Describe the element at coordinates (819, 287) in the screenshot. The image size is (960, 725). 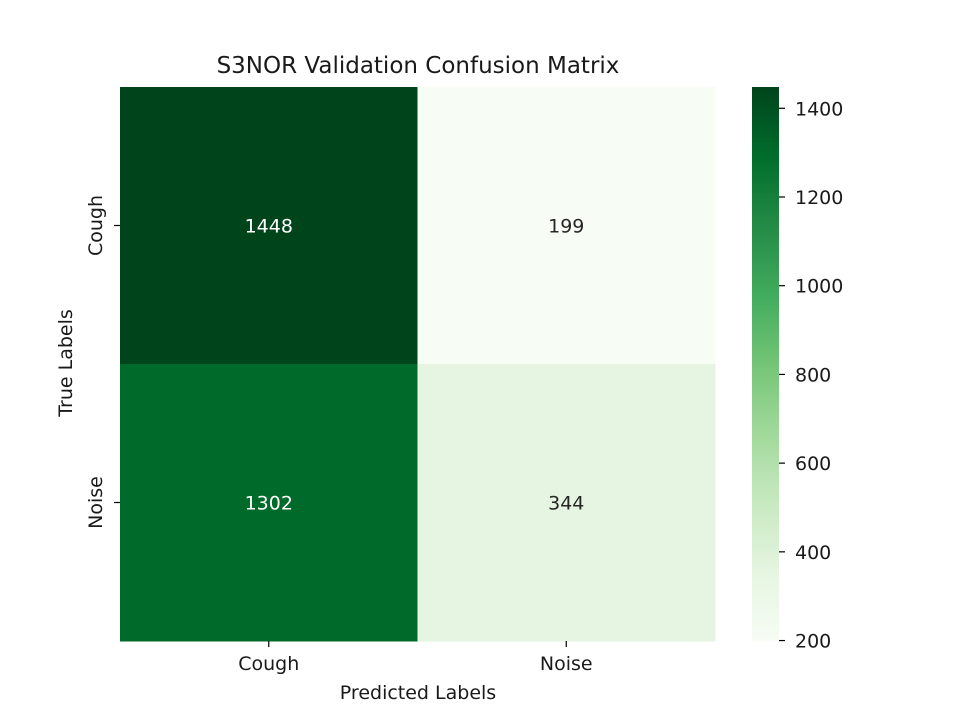
I see `colorbar-tick-label: 1000` at that location.